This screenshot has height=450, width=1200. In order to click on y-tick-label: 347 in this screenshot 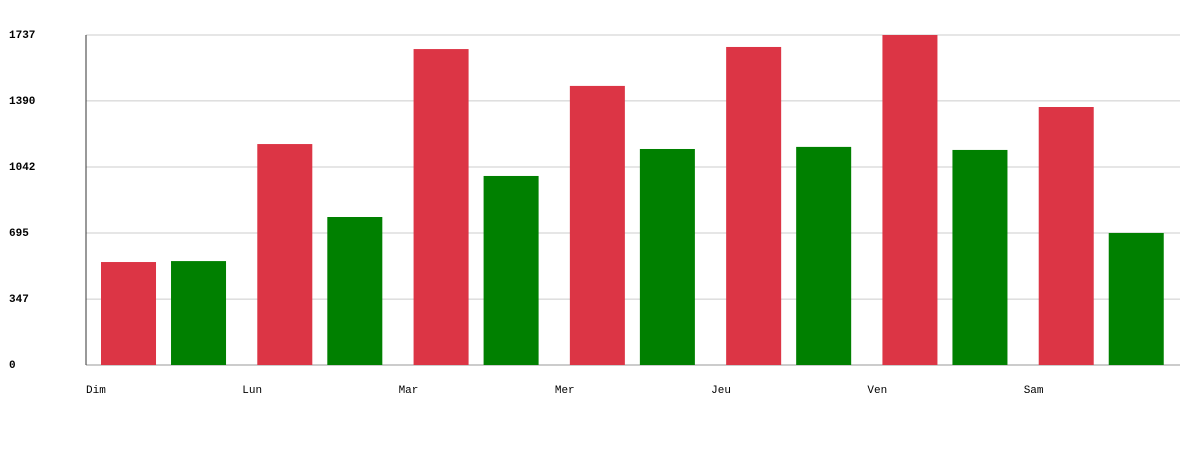, I will do `click(19, 300)`.